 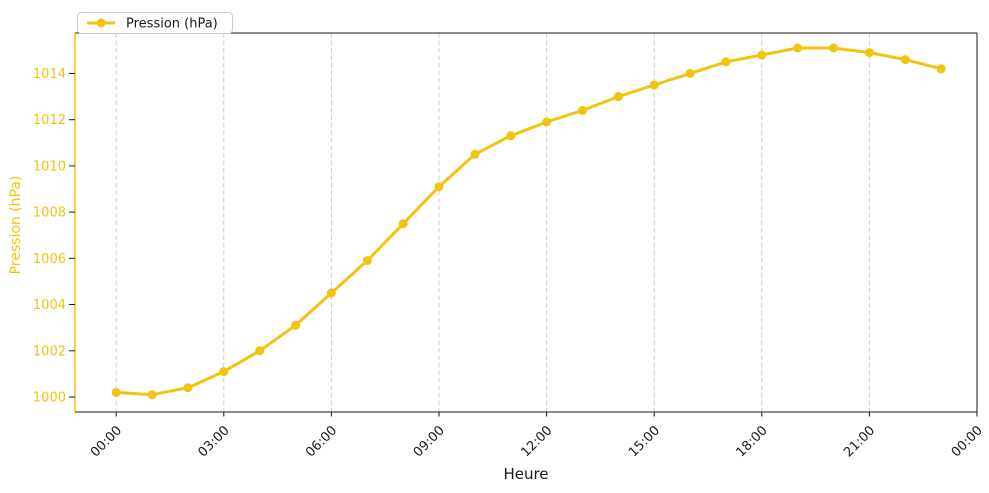 I want to click on legend-label: Pression (hPa), so click(x=172, y=24).